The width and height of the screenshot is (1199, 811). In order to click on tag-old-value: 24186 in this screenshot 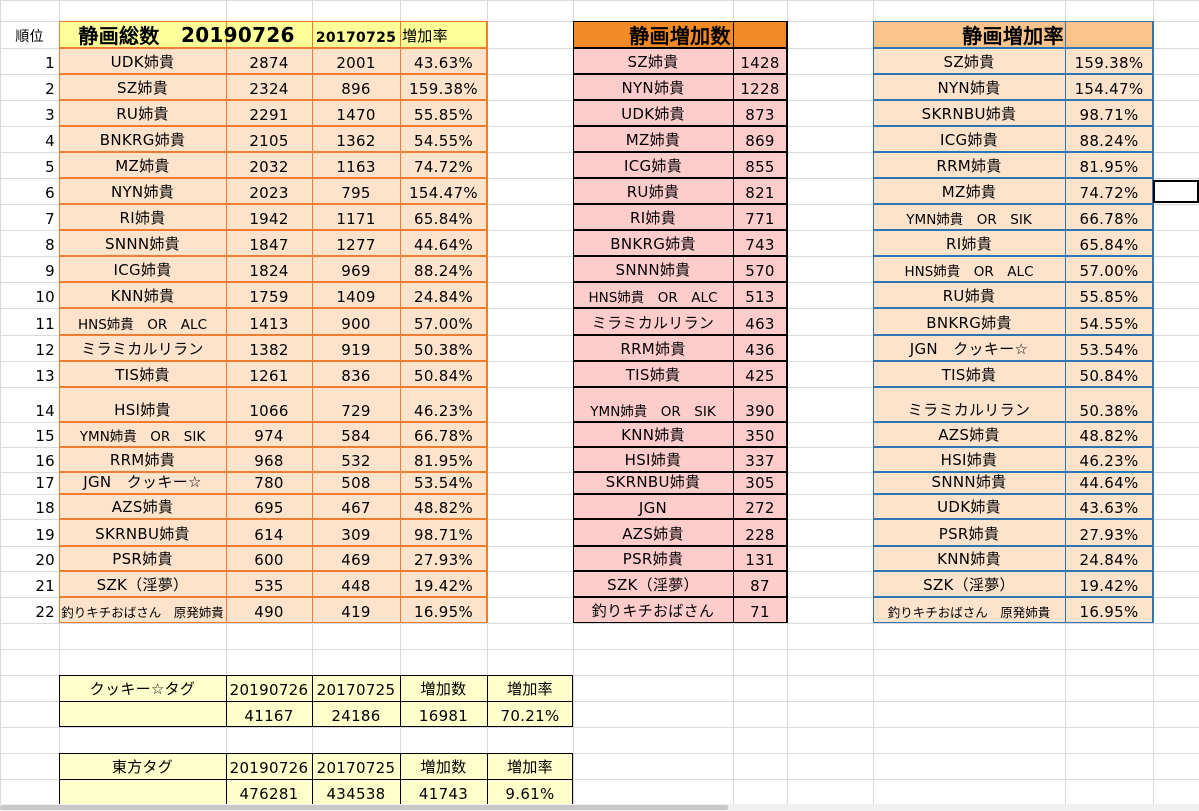, I will do `click(356, 716)`.